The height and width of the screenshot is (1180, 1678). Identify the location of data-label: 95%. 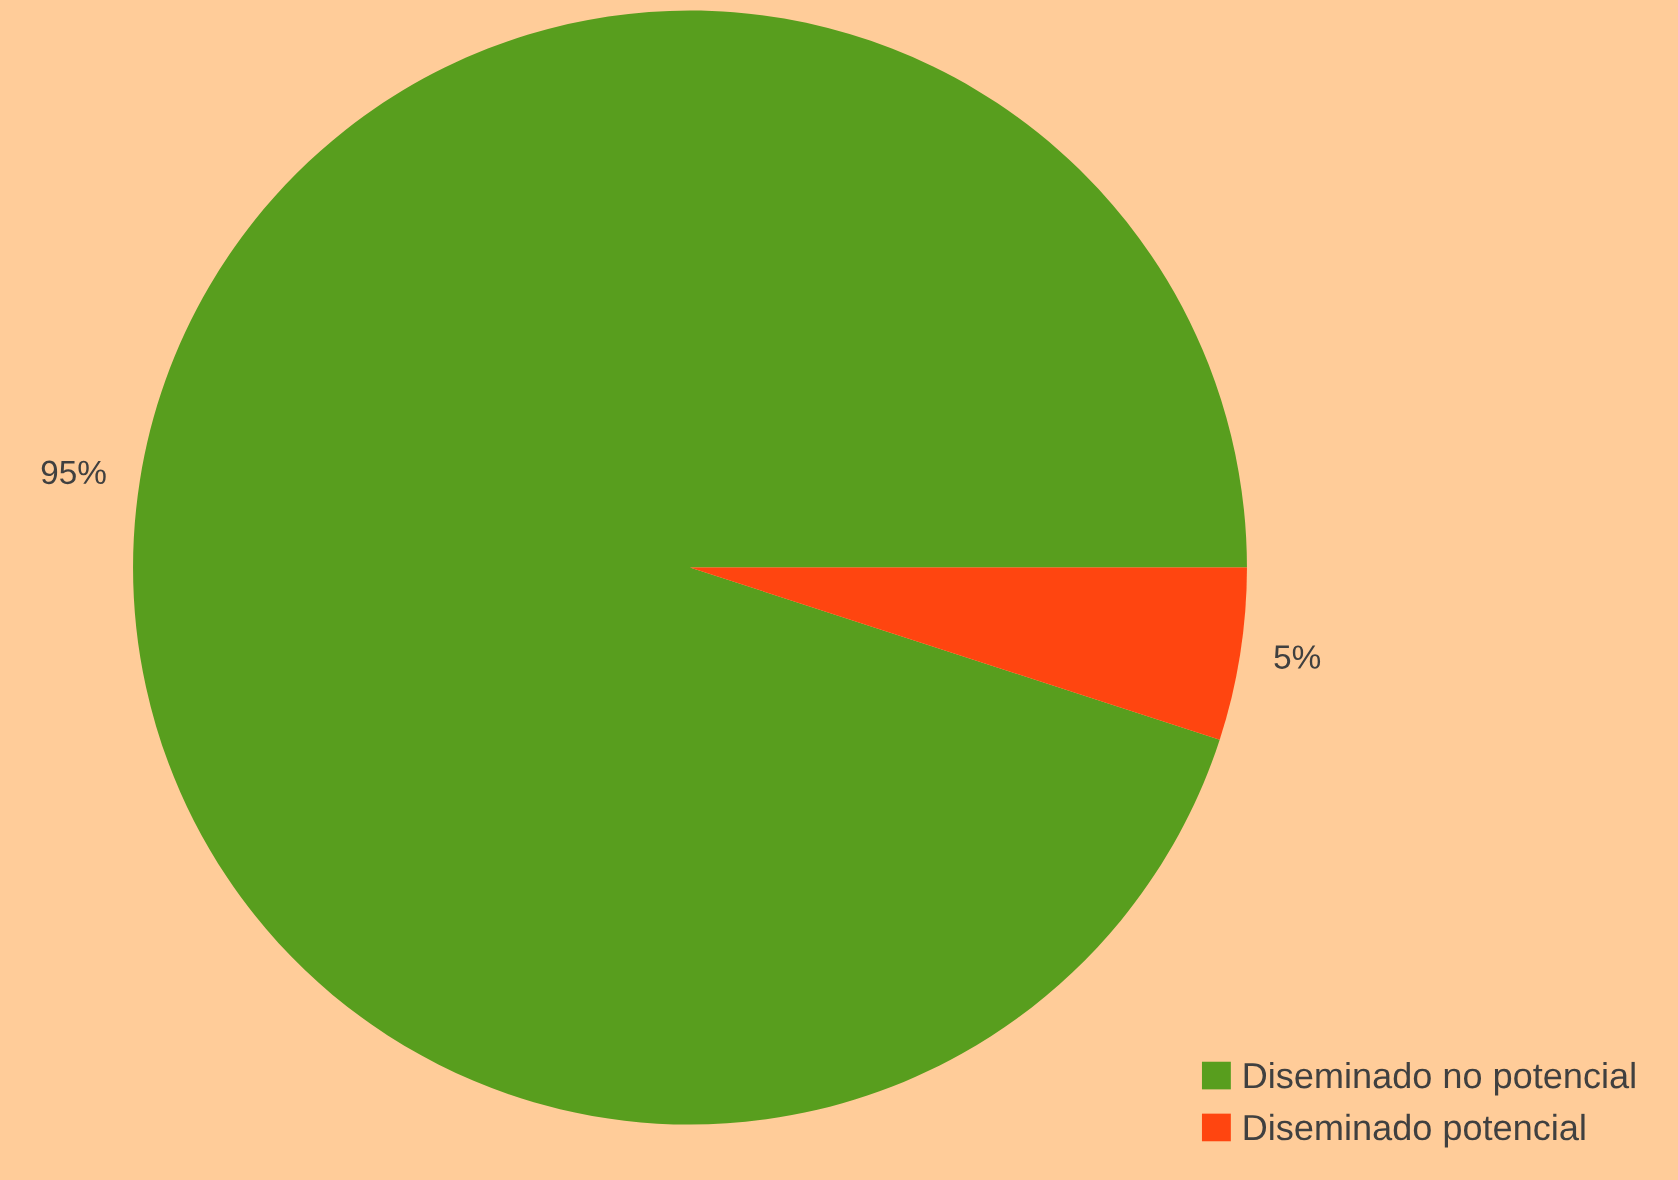
(73, 472).